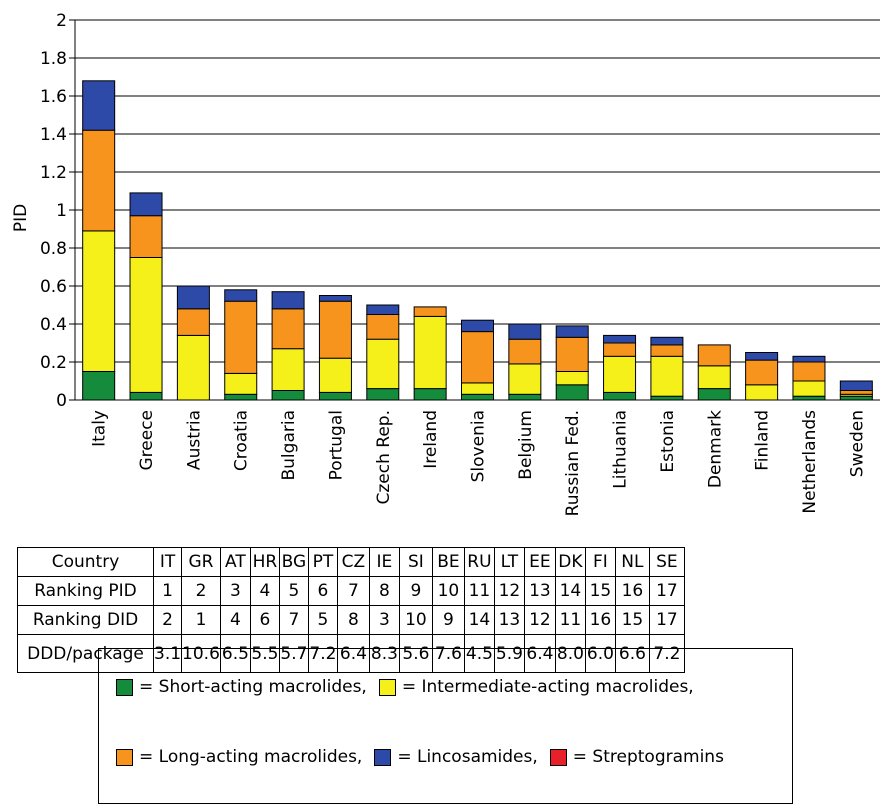 The width and height of the screenshot is (886, 807). Describe the element at coordinates (293, 653) in the screenshot. I see `table-cell: 5.7` at that location.